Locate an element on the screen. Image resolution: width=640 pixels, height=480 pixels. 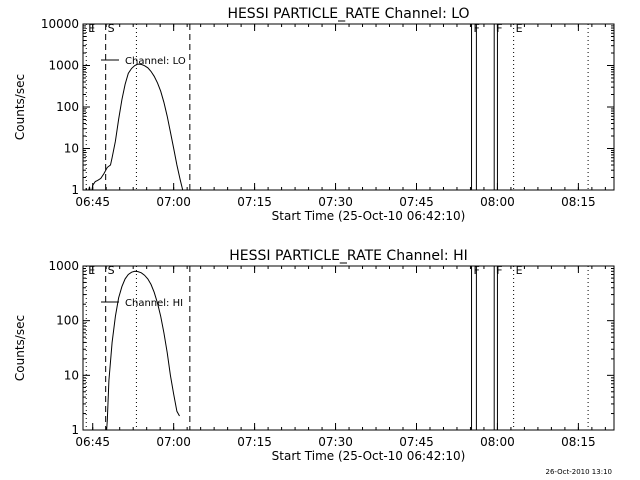
series-line-lo is located at coordinates (134, 126).